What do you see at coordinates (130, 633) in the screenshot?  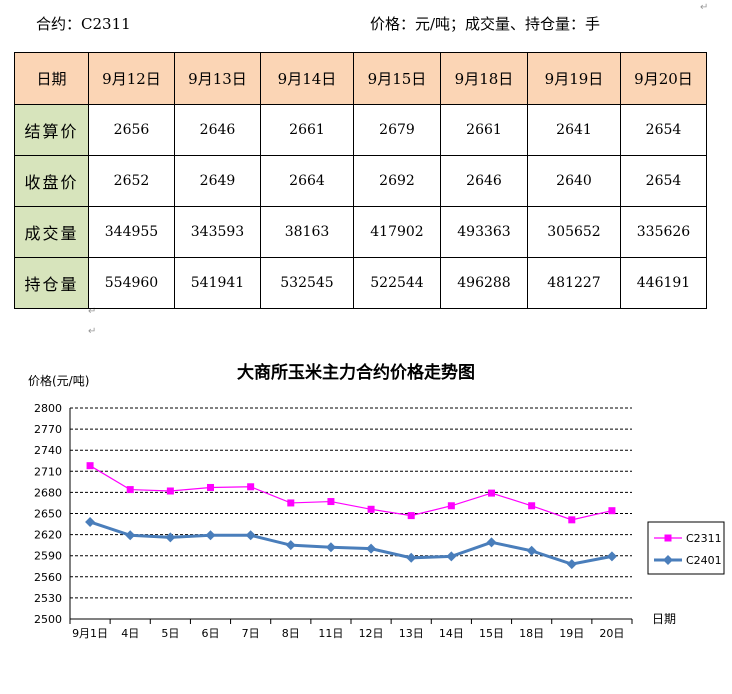 I see `x-tick-label: 4日` at bounding box center [130, 633].